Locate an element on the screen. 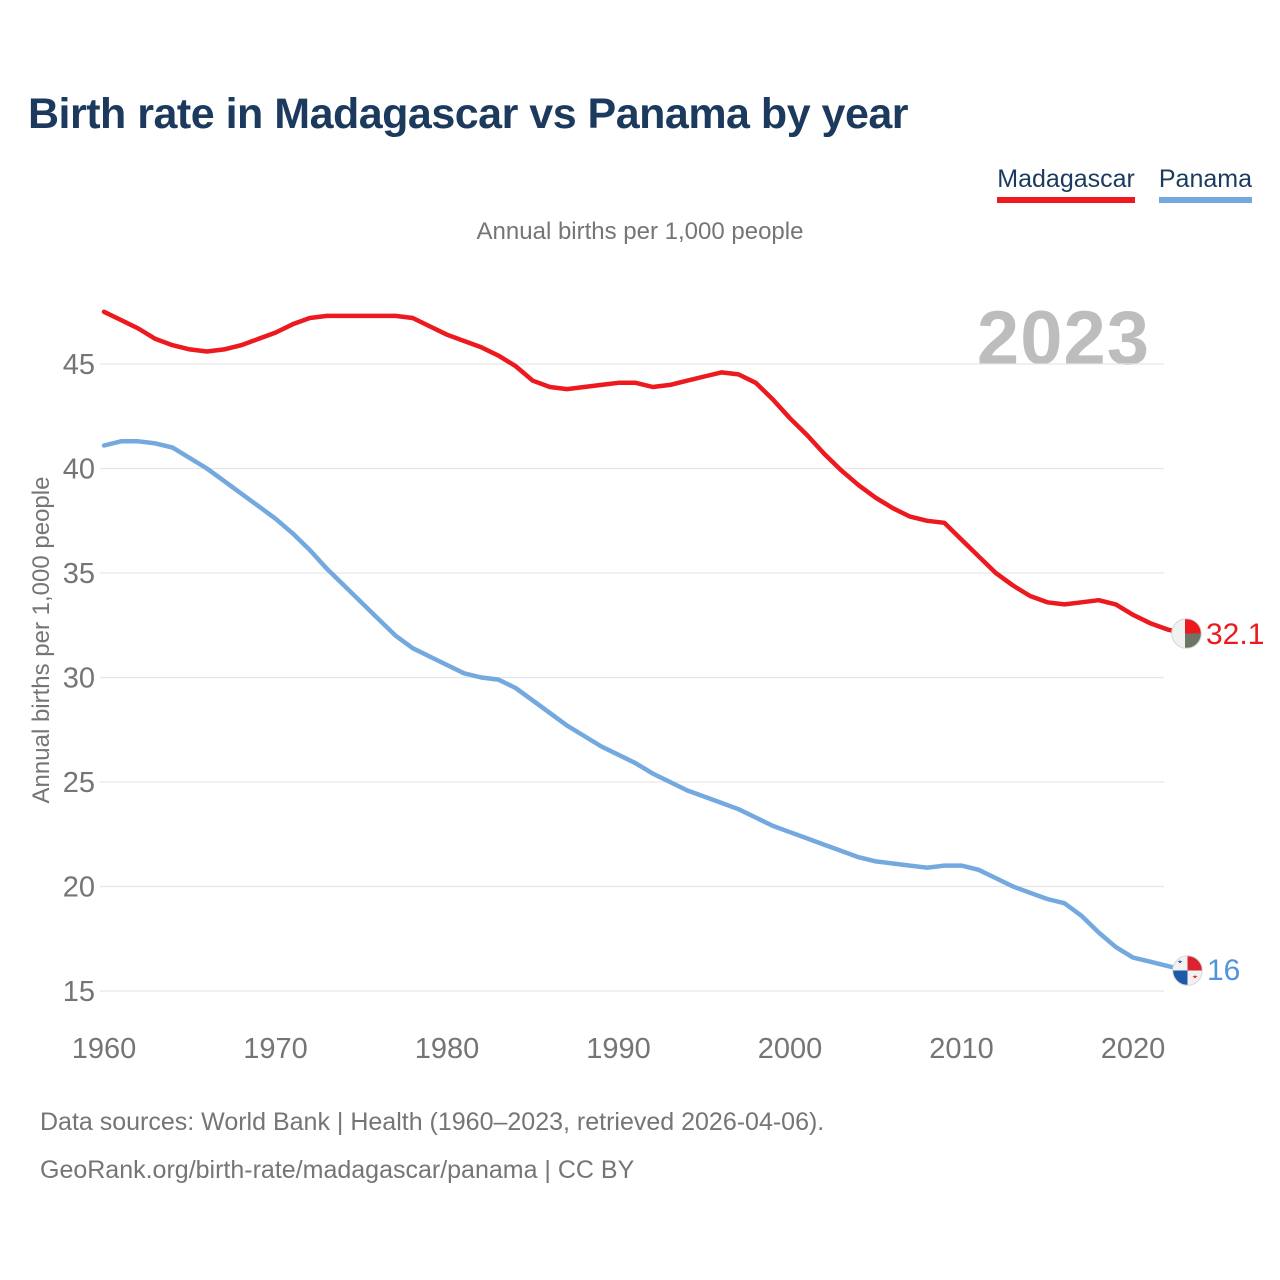  legend-underline-madagascar is located at coordinates (1066, 200).